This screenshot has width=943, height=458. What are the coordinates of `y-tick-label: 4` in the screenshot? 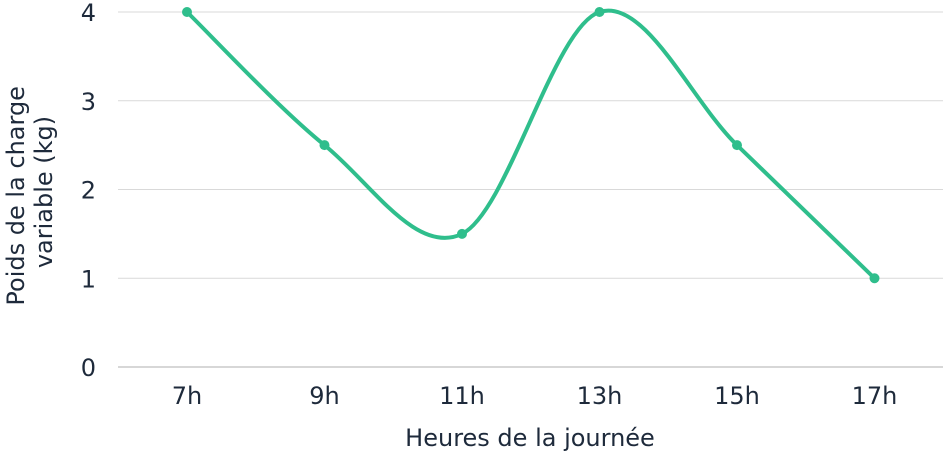 It's located at (88, 13).